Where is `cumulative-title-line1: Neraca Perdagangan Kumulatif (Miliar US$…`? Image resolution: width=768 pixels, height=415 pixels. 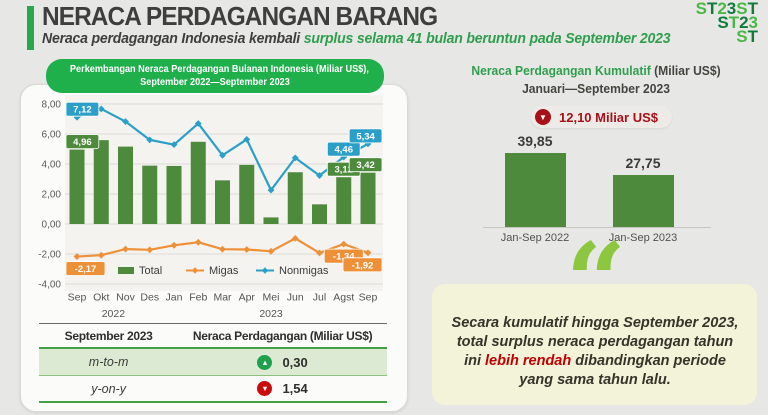
cumulative-title-line1: Neraca Perdagangan Kumulatif (Miliar US$… is located at coordinates (596, 71).